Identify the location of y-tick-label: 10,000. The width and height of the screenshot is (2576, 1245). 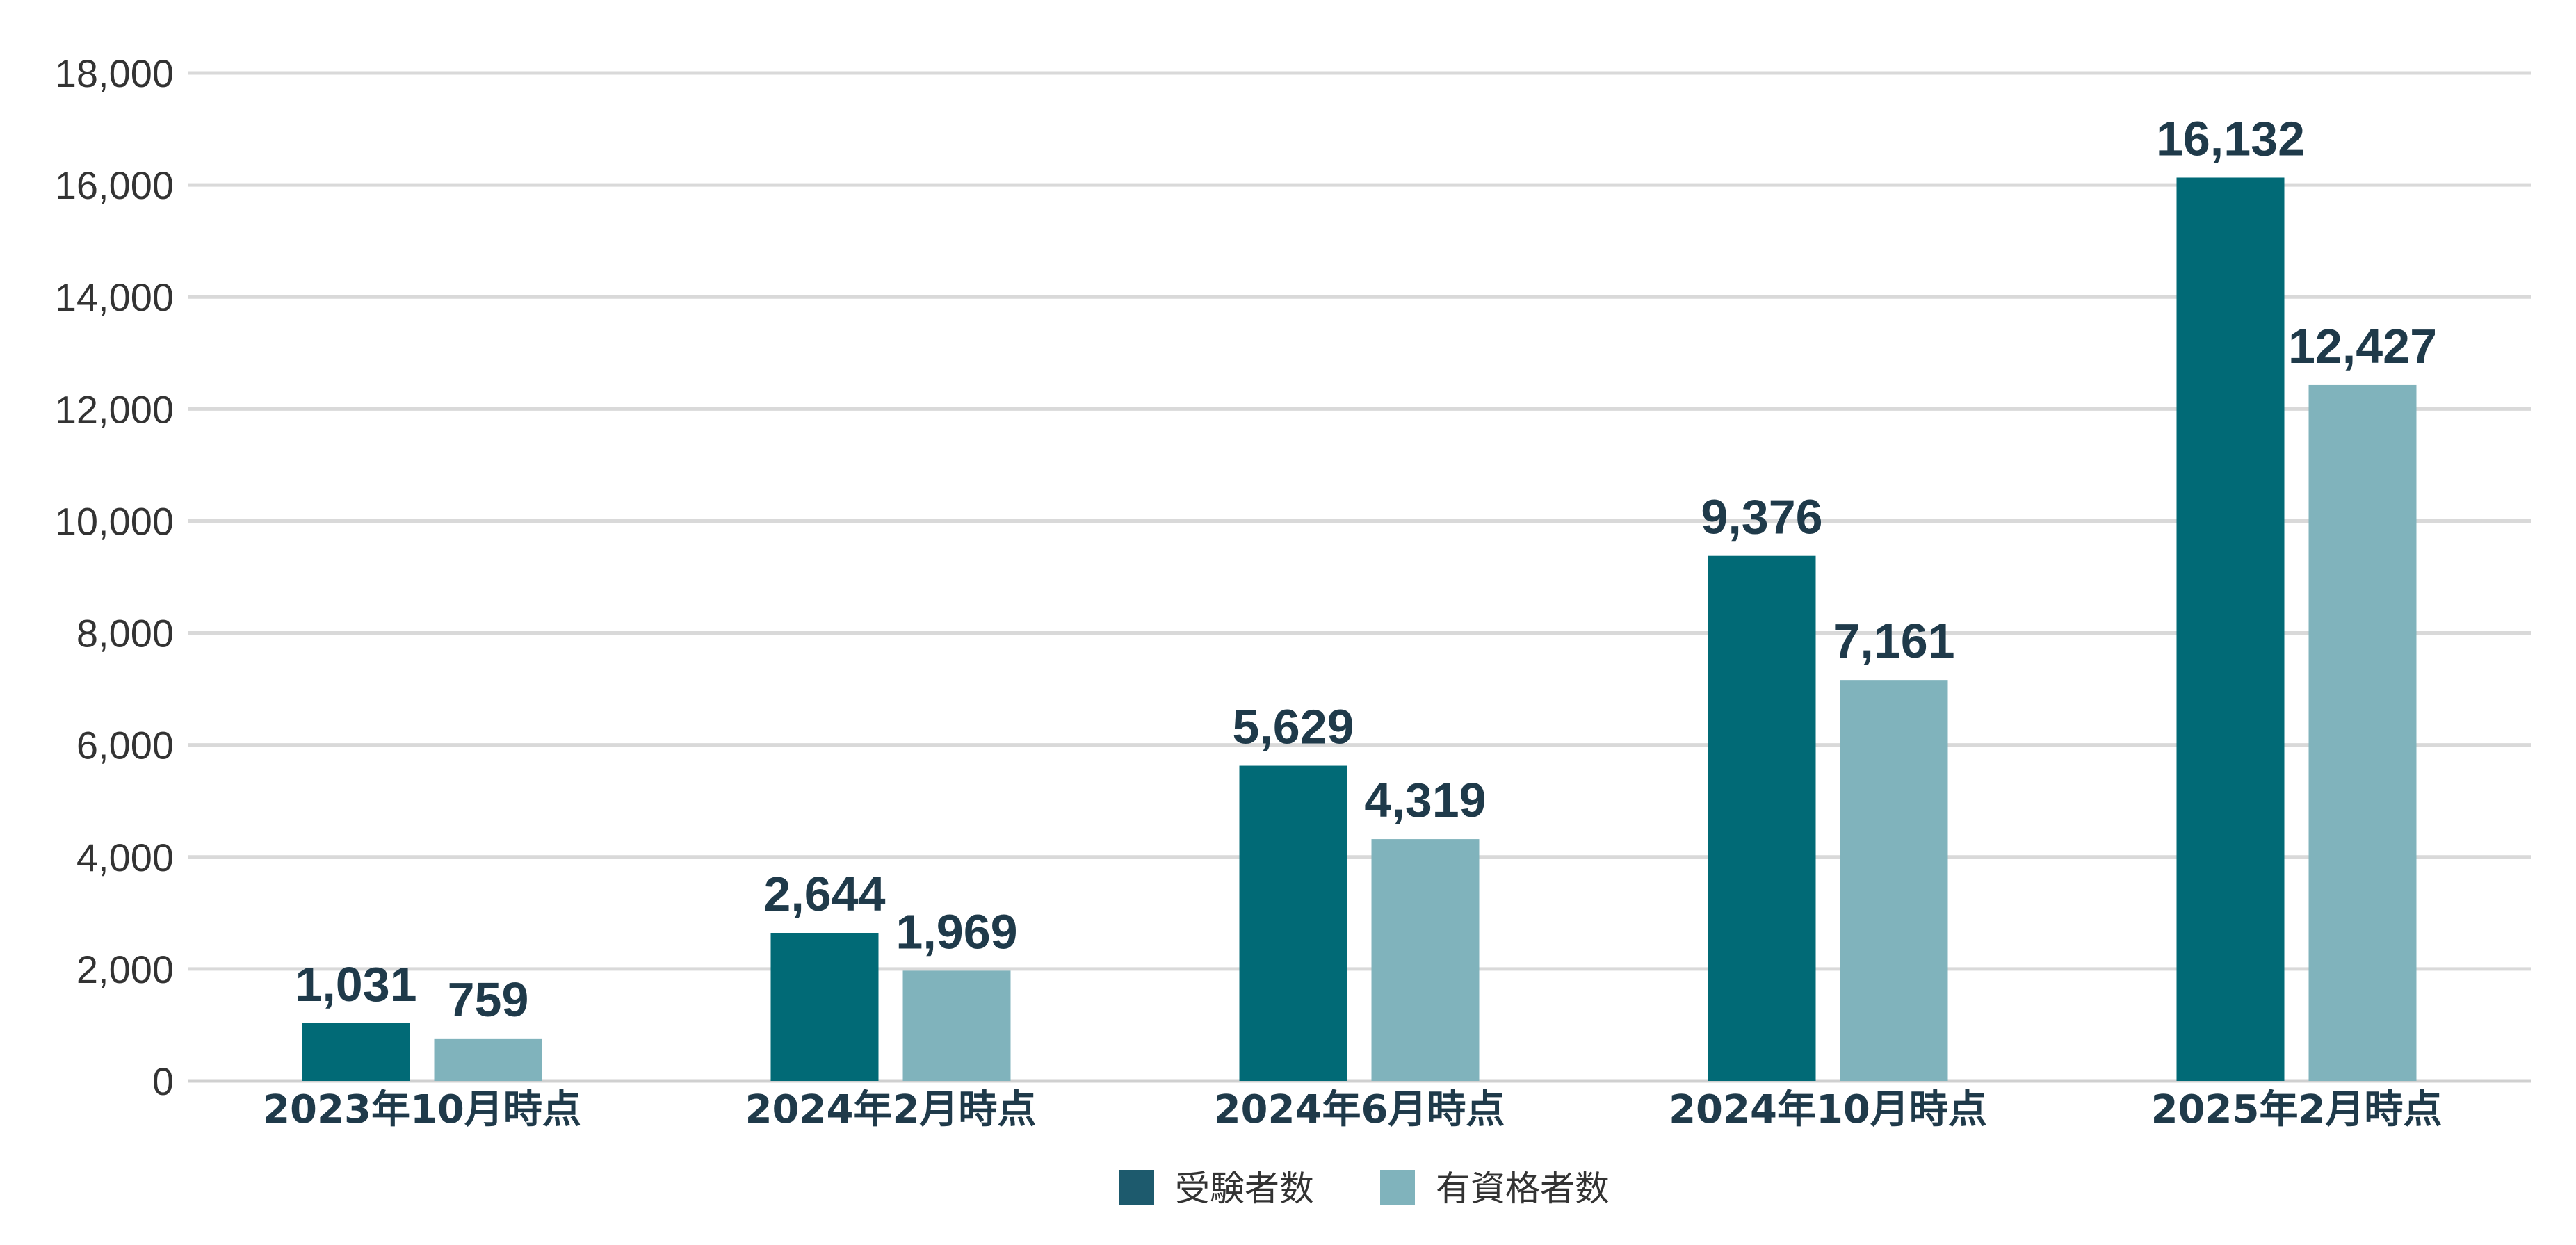
(114, 521).